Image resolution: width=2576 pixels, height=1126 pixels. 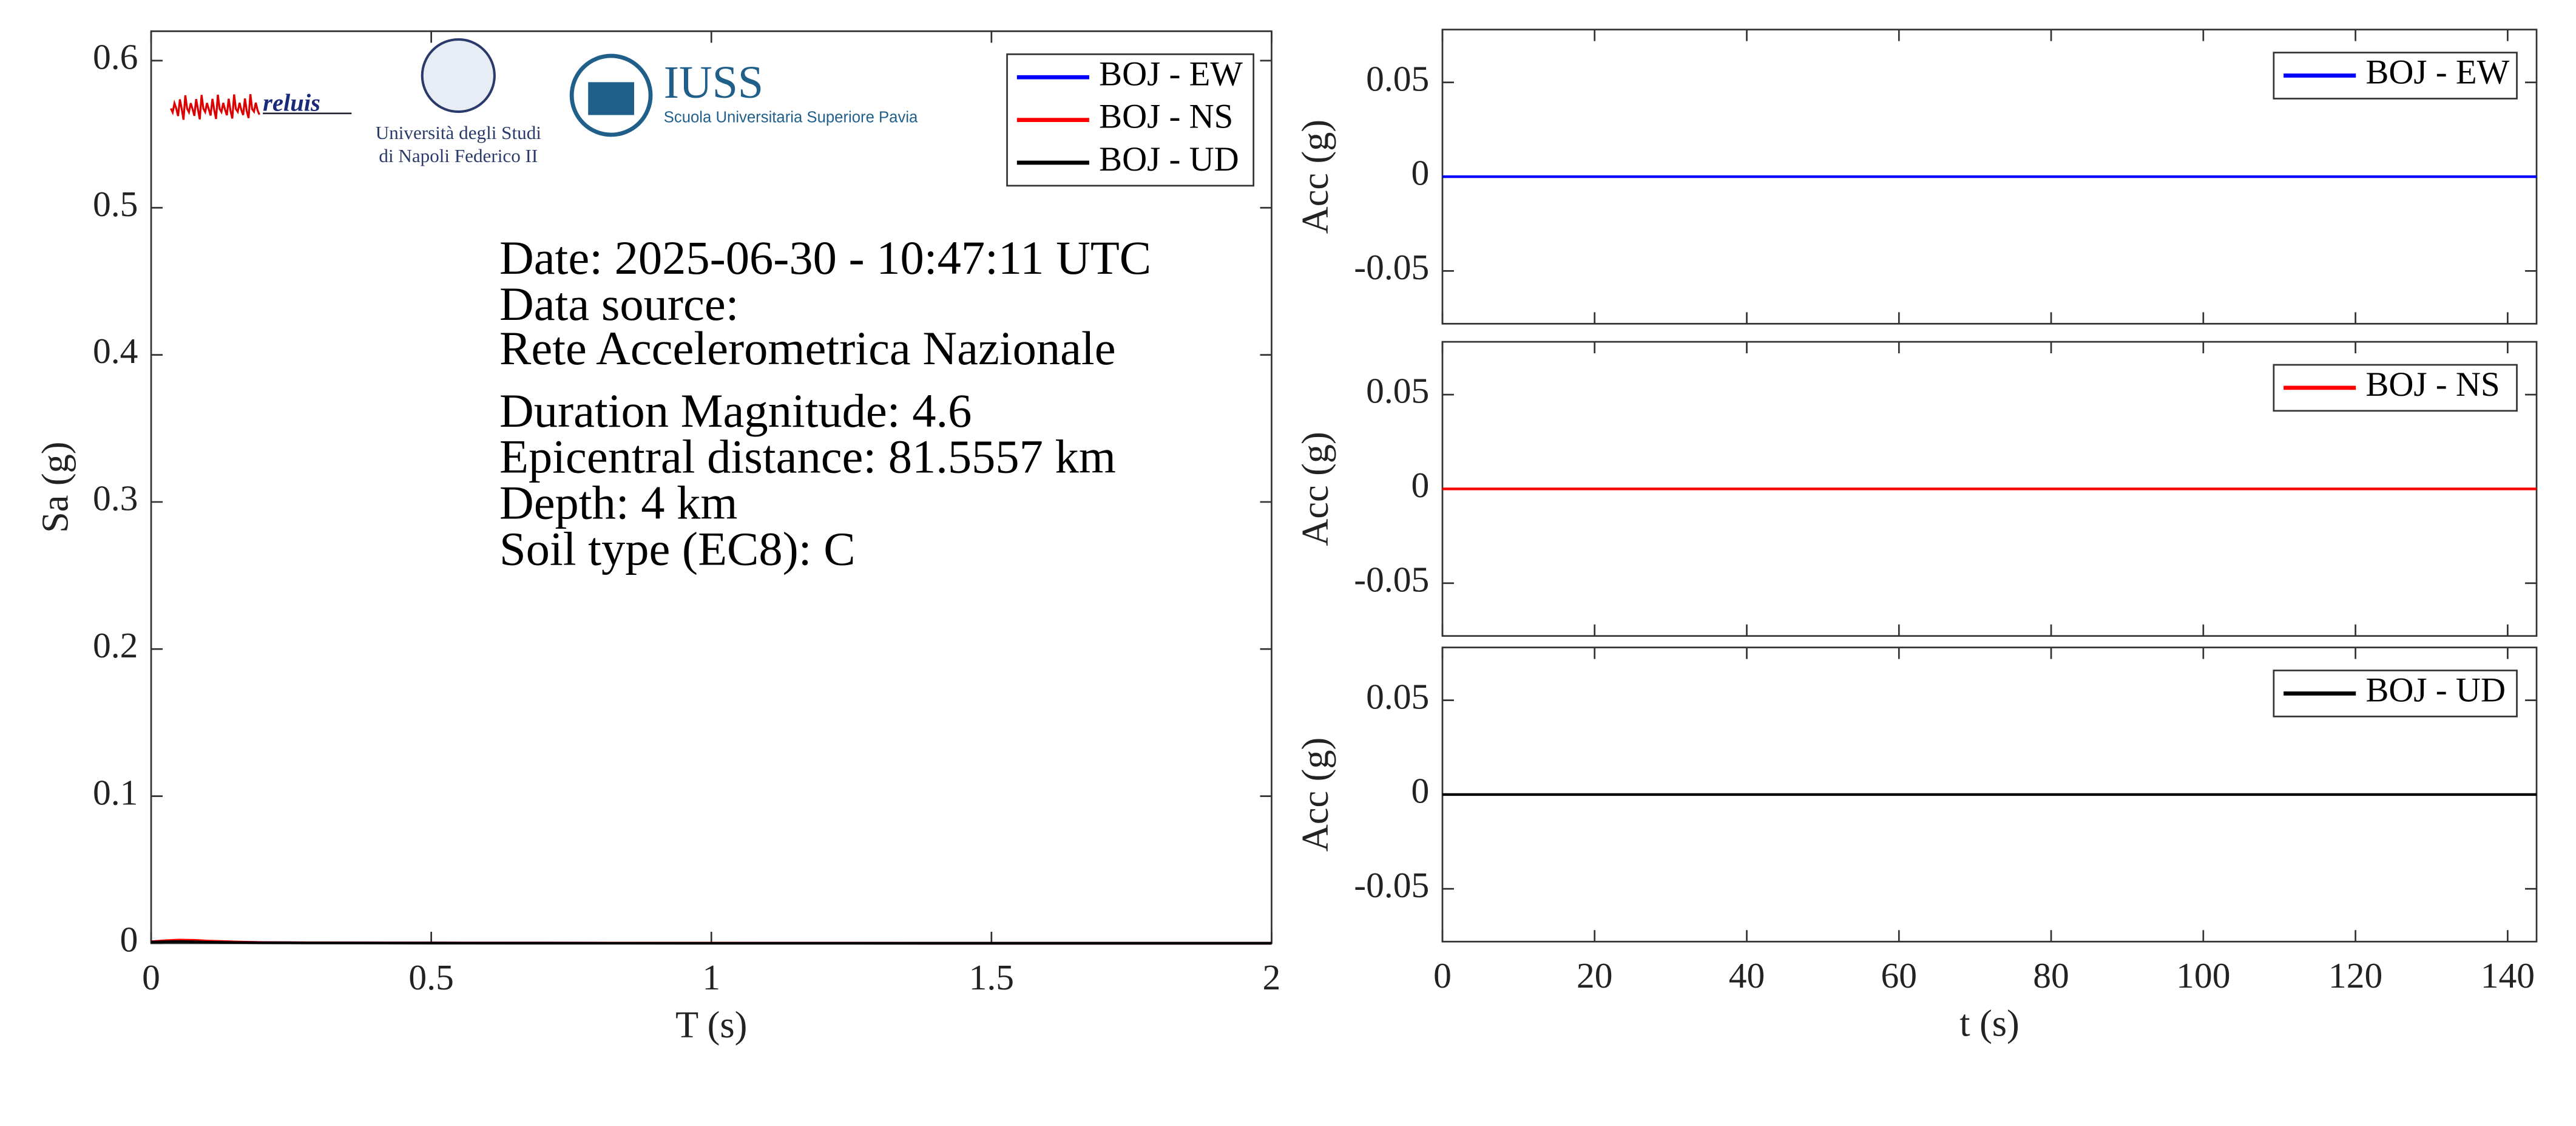 I want to click on annotation: Epicentral distance: 81.5557 km, so click(x=807, y=456).